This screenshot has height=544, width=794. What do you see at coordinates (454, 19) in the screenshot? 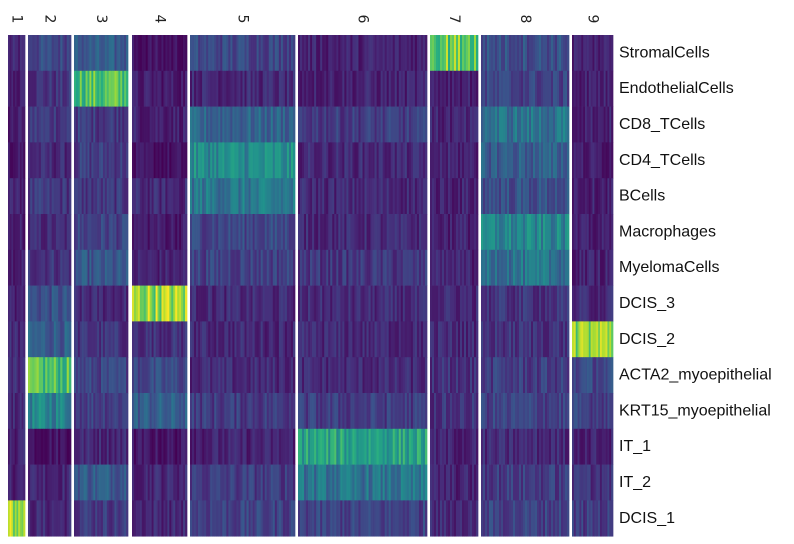
I see `cluster-label-7: 7` at bounding box center [454, 19].